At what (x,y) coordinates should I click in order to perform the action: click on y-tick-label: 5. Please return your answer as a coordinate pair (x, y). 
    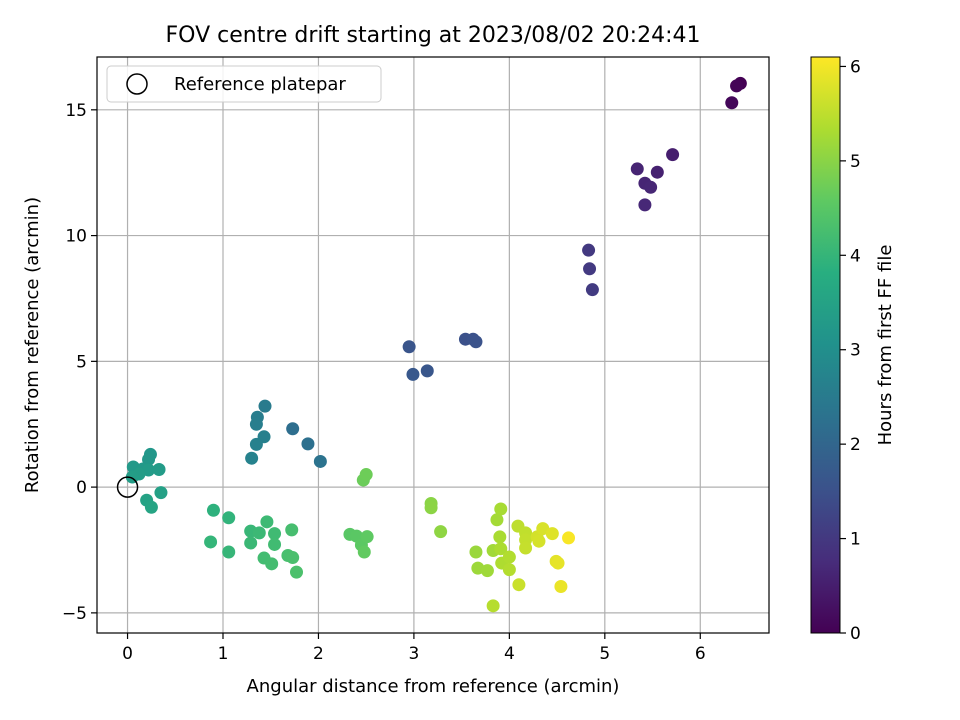
    Looking at the image, I should click on (81, 362).